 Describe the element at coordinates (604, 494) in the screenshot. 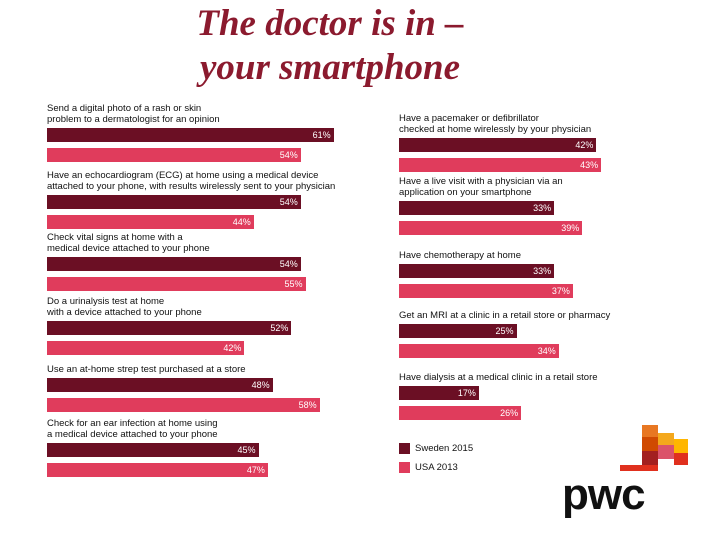

I see `logo-text: pwc` at that location.